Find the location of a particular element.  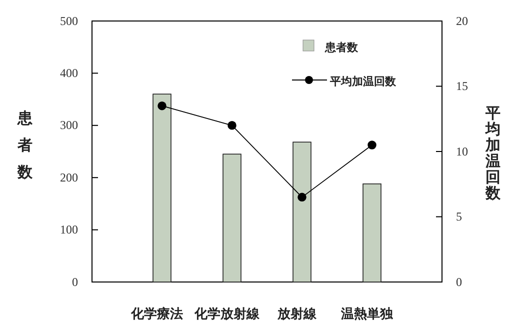

x-tick-label: 放射線 is located at coordinates (297, 314).